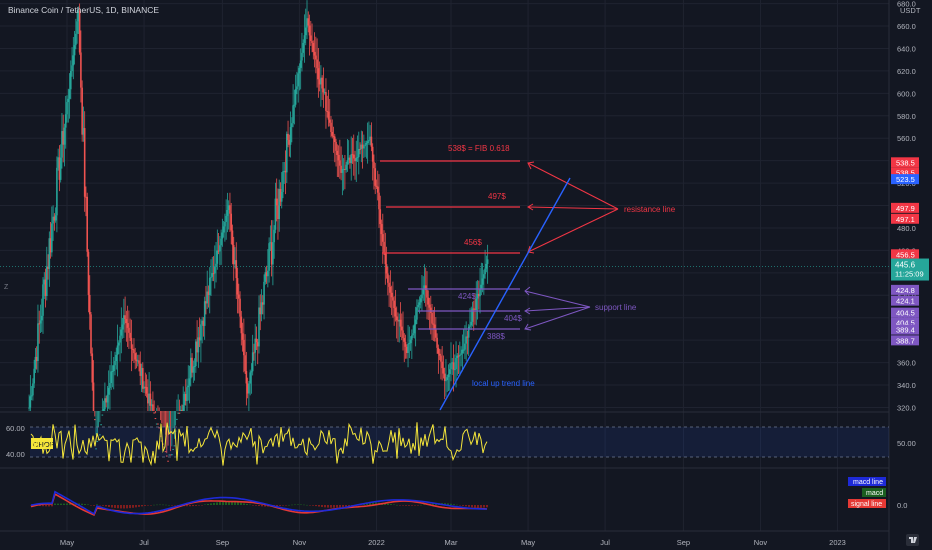  Describe the element at coordinates (453, 542) in the screenshot. I see `time-axis: May Jul Sep Nov 2022 Mar May Jul Sep Nov 2023` at that location.